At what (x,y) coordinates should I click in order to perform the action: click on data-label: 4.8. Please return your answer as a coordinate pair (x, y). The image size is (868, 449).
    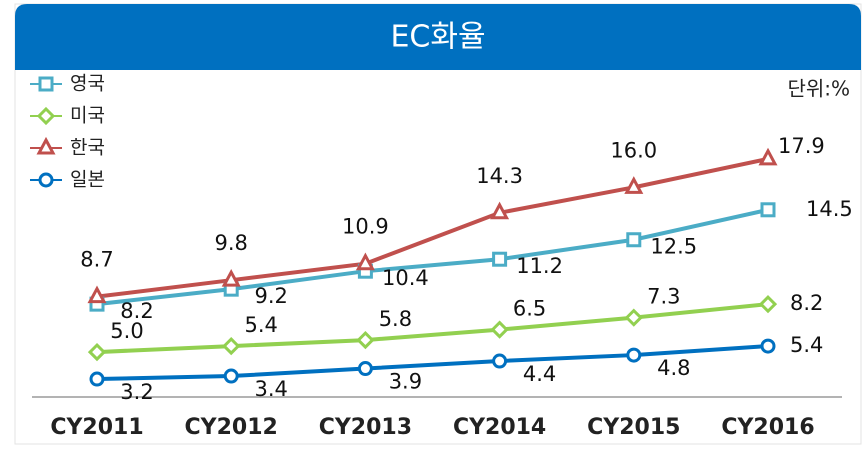
    Looking at the image, I should click on (673, 368).